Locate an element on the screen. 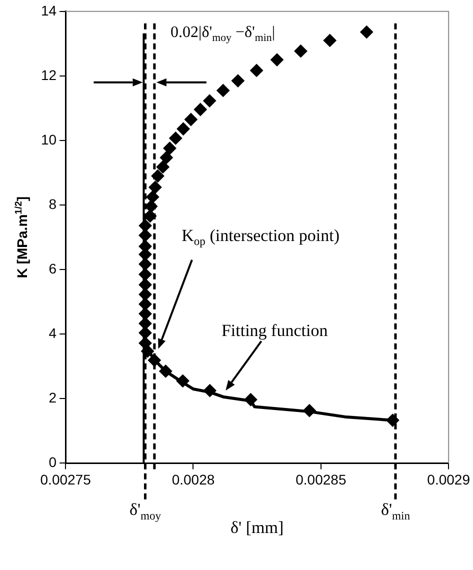 The height and width of the screenshot is (570, 473). y-tick-label: 12 is located at coordinates (48, 74).